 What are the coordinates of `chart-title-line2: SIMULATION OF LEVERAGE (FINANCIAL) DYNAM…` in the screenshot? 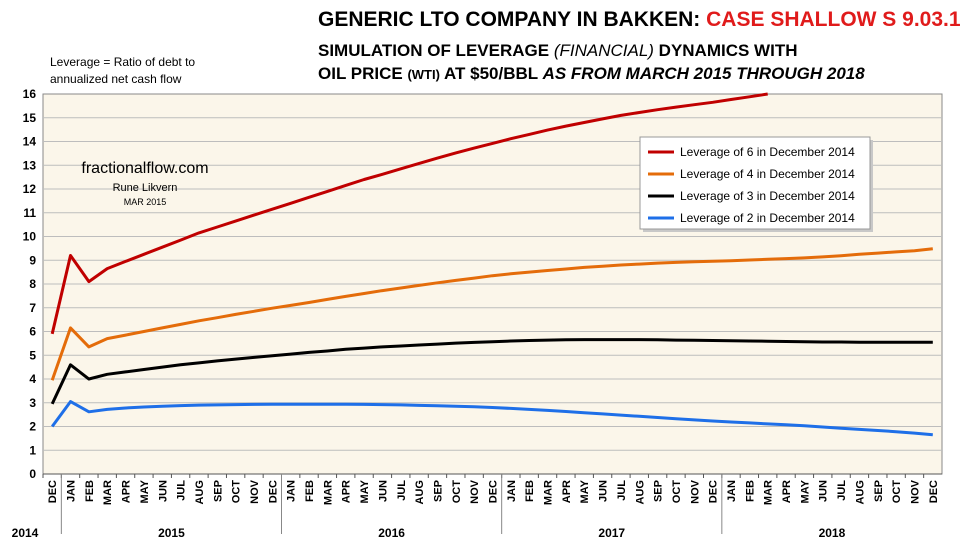 It's located at (557, 51).